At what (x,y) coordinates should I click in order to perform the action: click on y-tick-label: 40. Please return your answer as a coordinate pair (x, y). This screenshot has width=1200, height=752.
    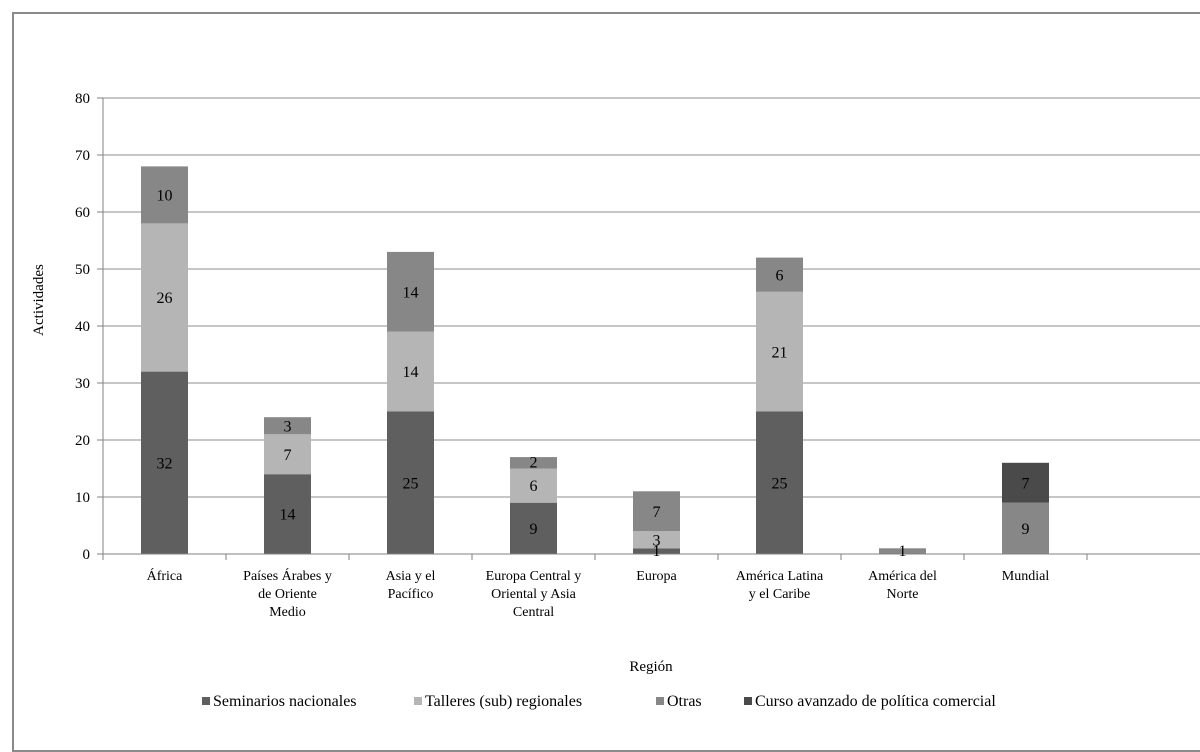
    Looking at the image, I should click on (82, 327).